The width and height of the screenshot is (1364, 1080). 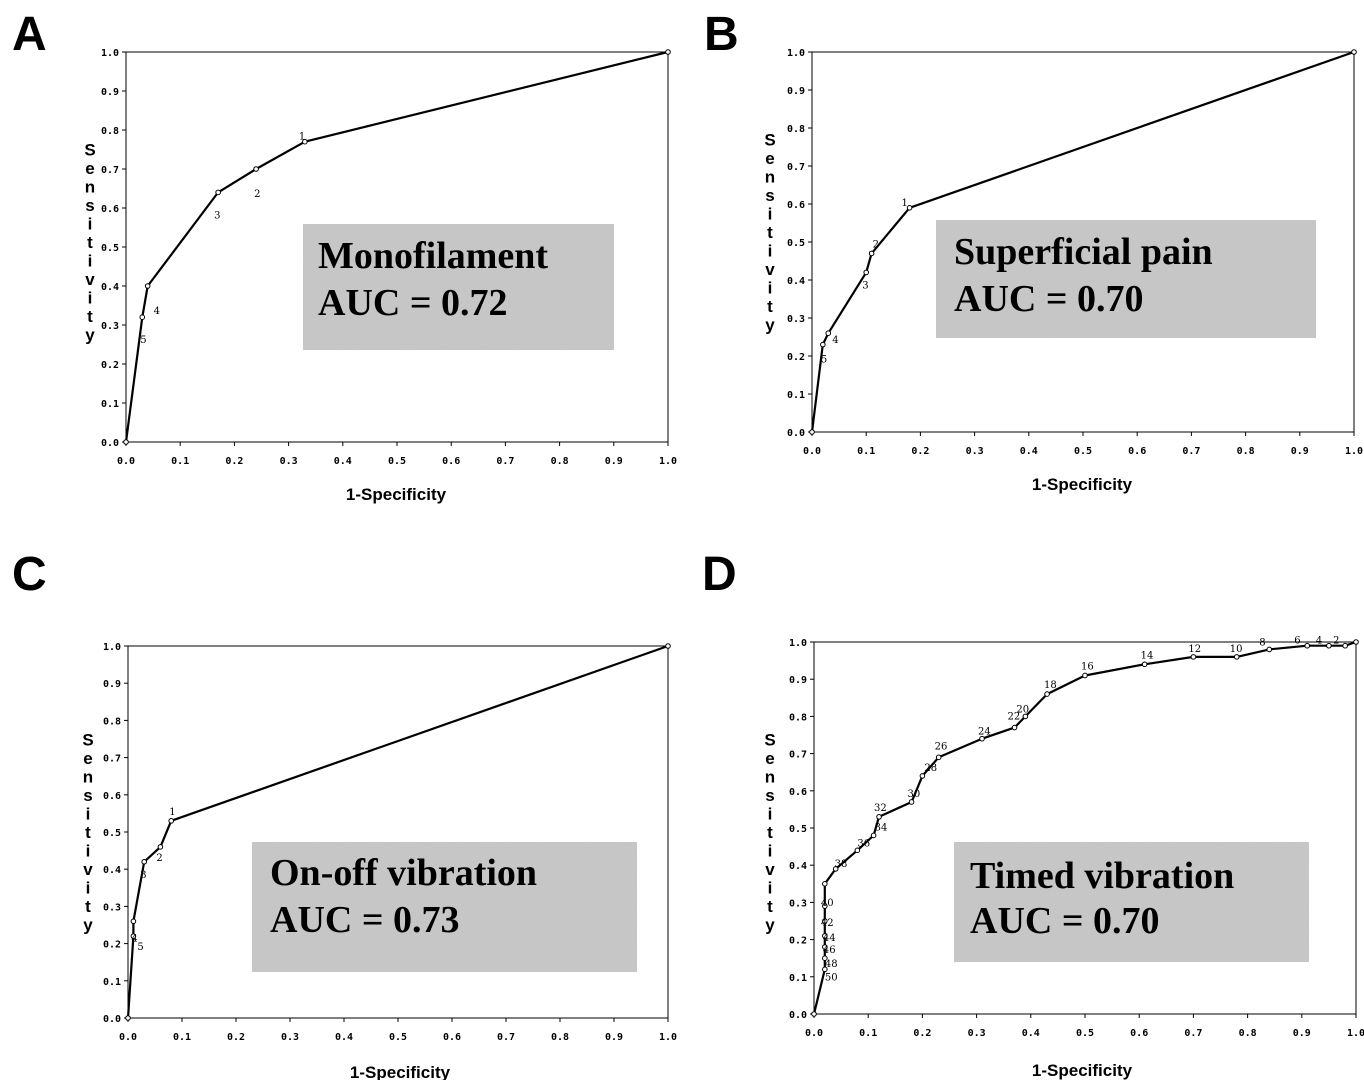 I want to click on y-tick-label: 0.1, so click(x=798, y=978).